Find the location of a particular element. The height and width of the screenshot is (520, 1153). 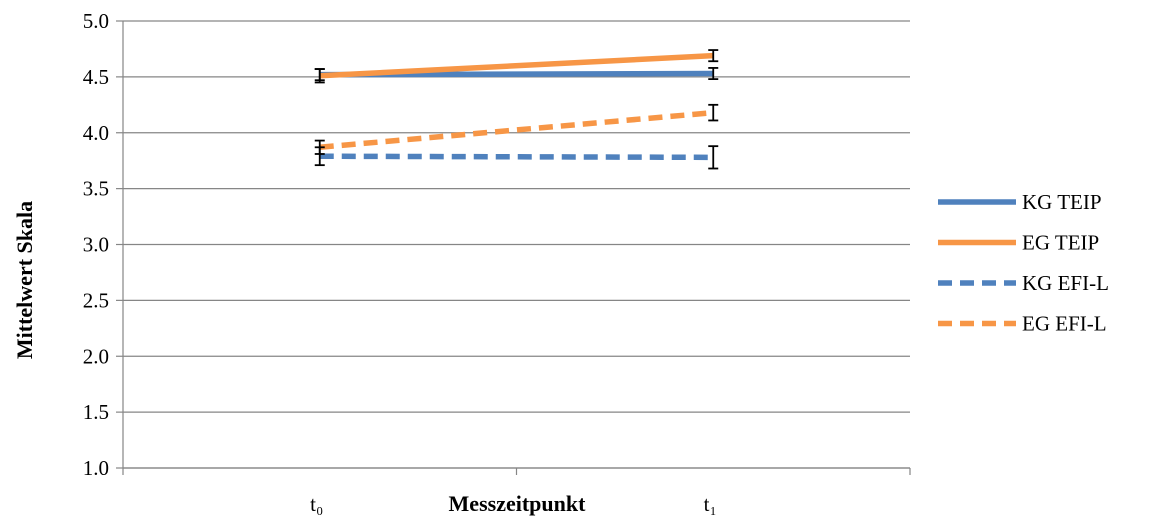

error-bars is located at coordinates (516, 109).